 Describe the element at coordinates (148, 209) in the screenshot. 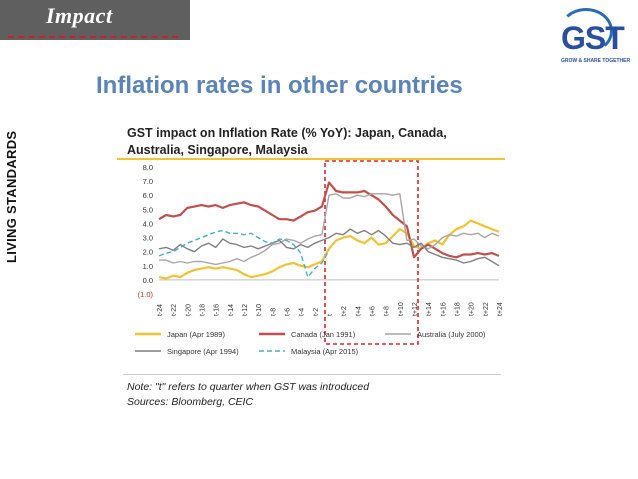

I see `y-tick-label: 5.0` at that location.